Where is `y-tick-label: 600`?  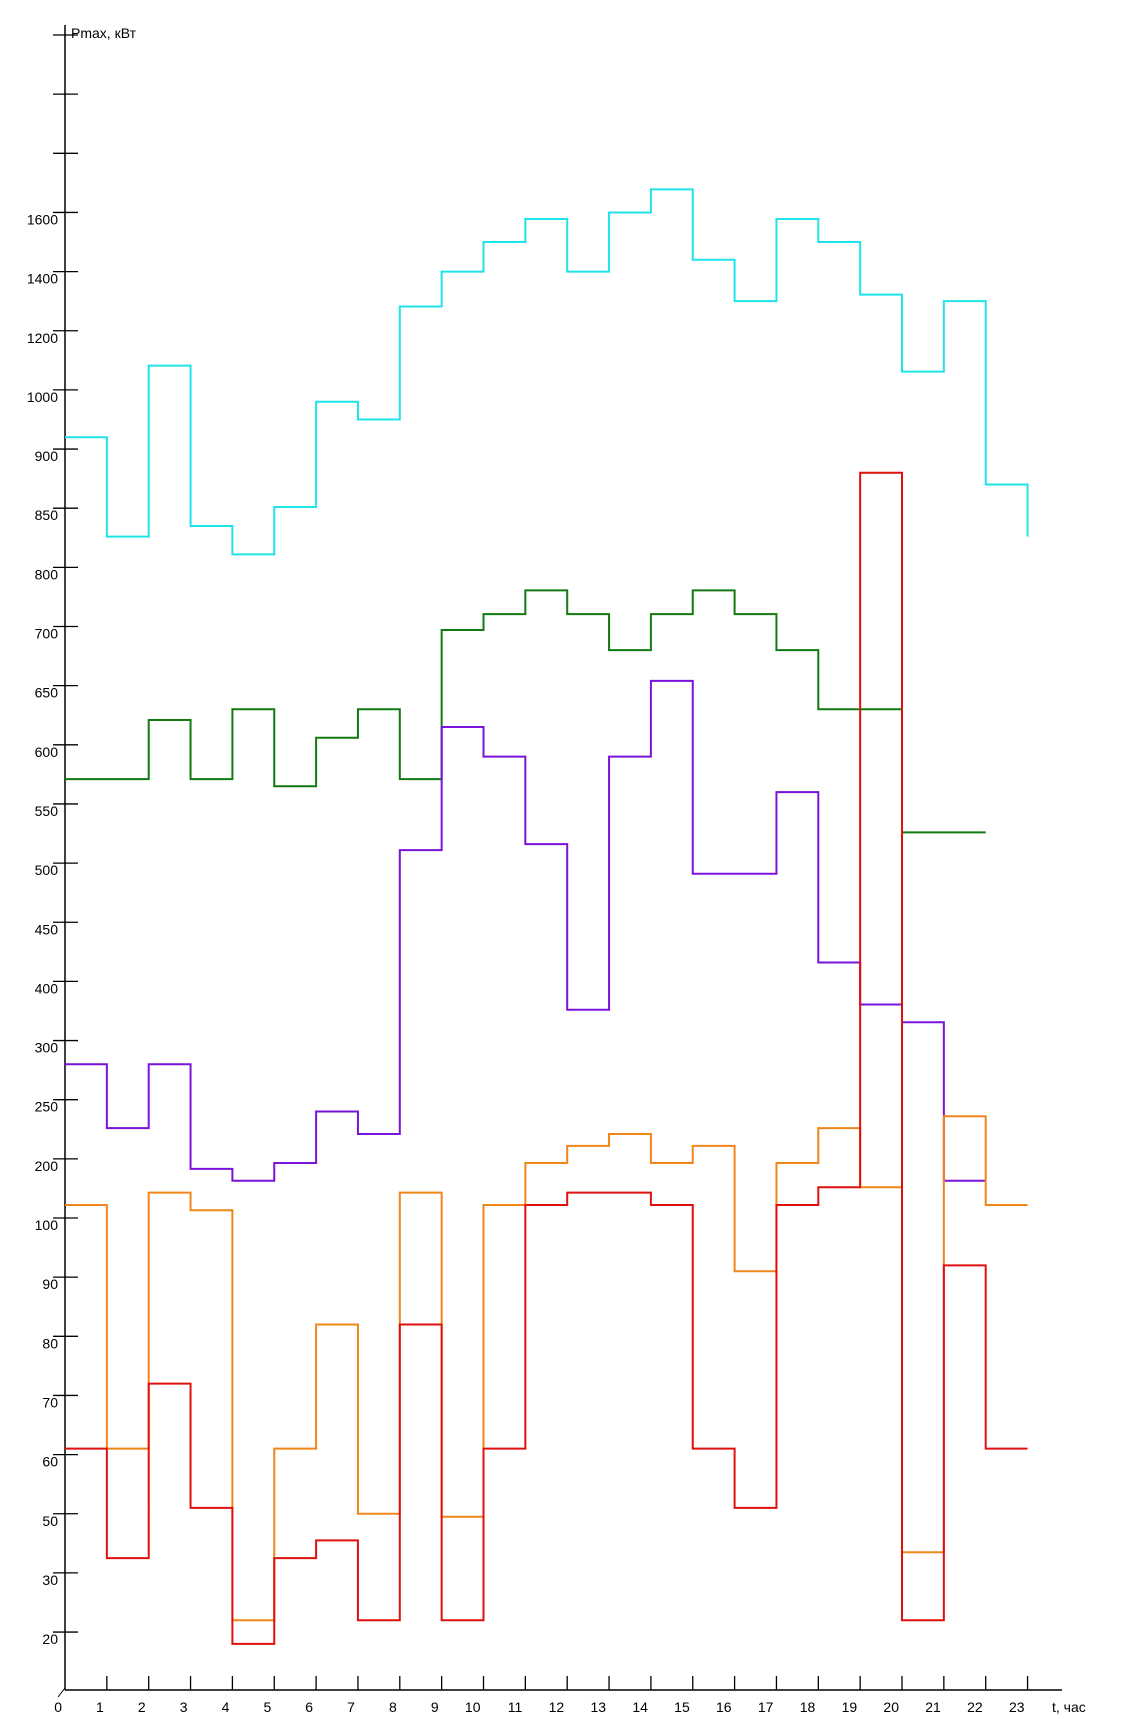
y-tick-label: 600 is located at coordinates (47, 752).